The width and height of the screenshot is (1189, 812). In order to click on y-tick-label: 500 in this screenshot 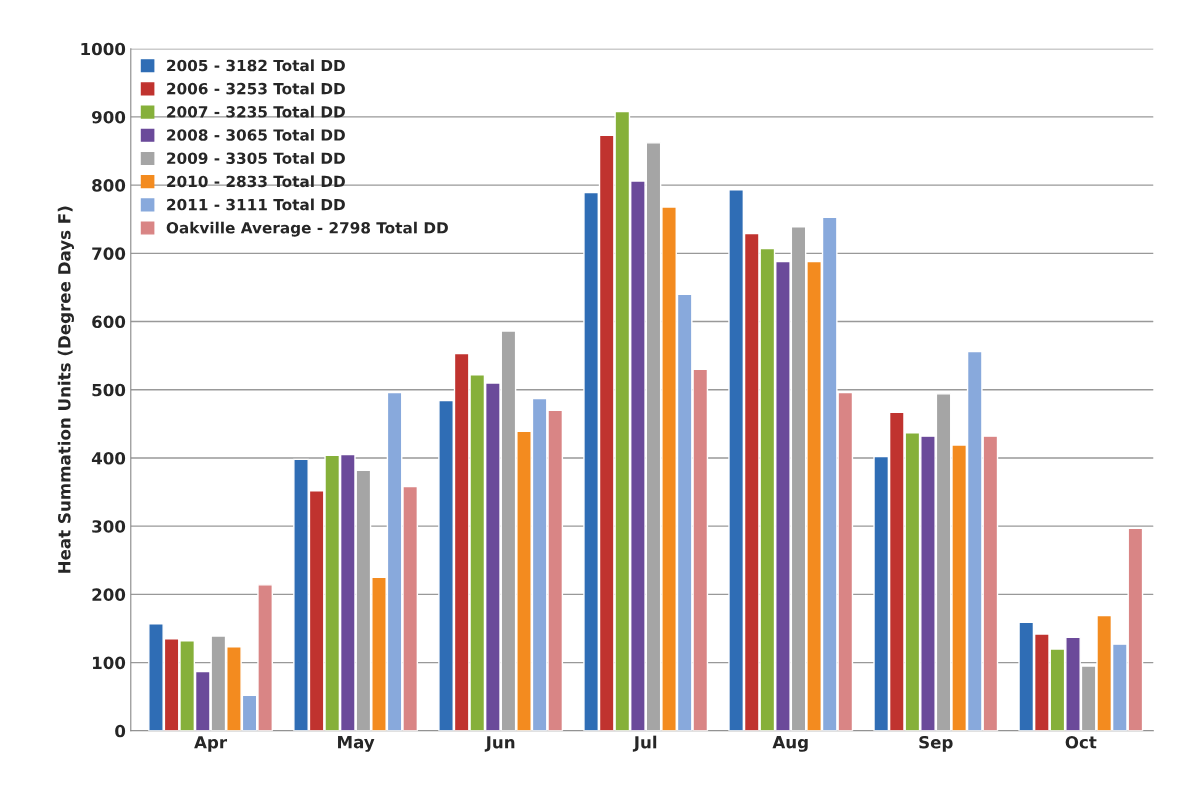, I will do `click(109, 390)`.